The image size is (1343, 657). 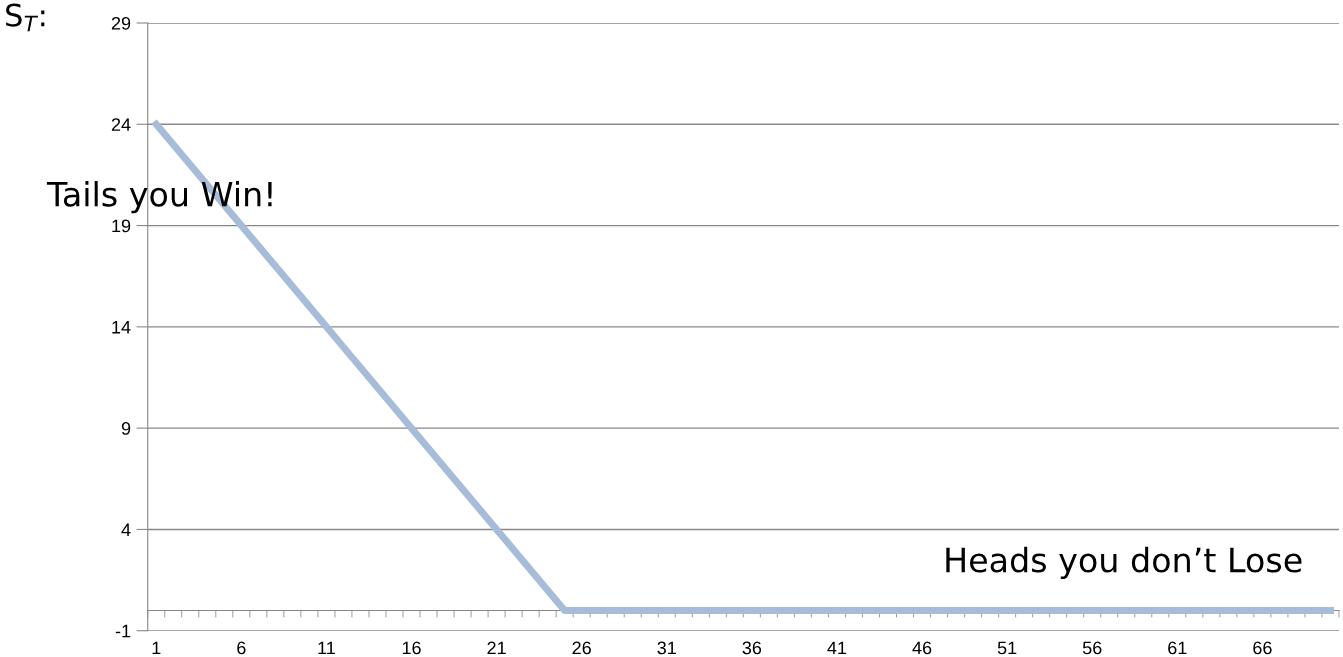 I want to click on x-tick-label: 51, so click(x=1007, y=648).